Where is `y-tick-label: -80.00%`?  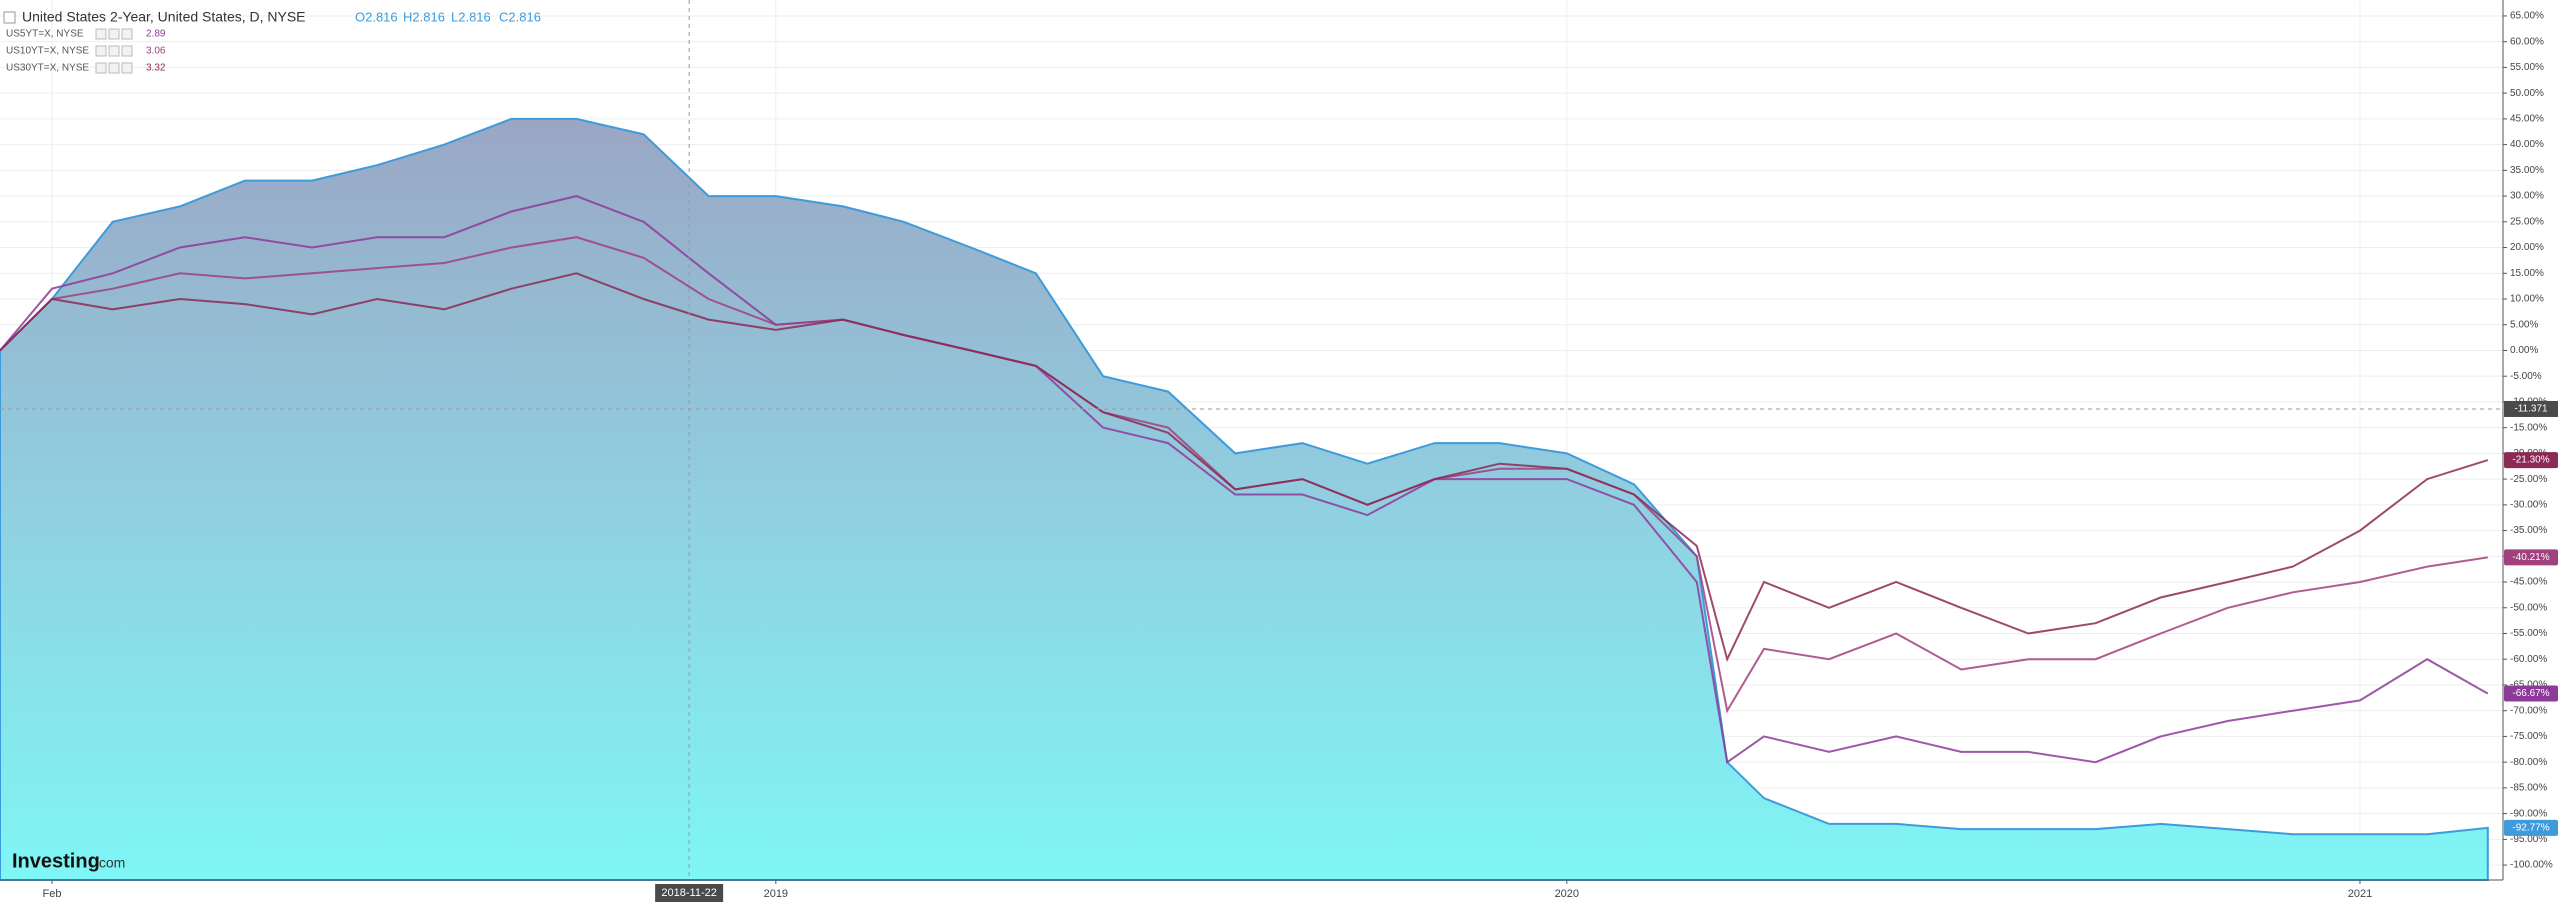
y-tick-label: -80.00% is located at coordinates (2528, 762).